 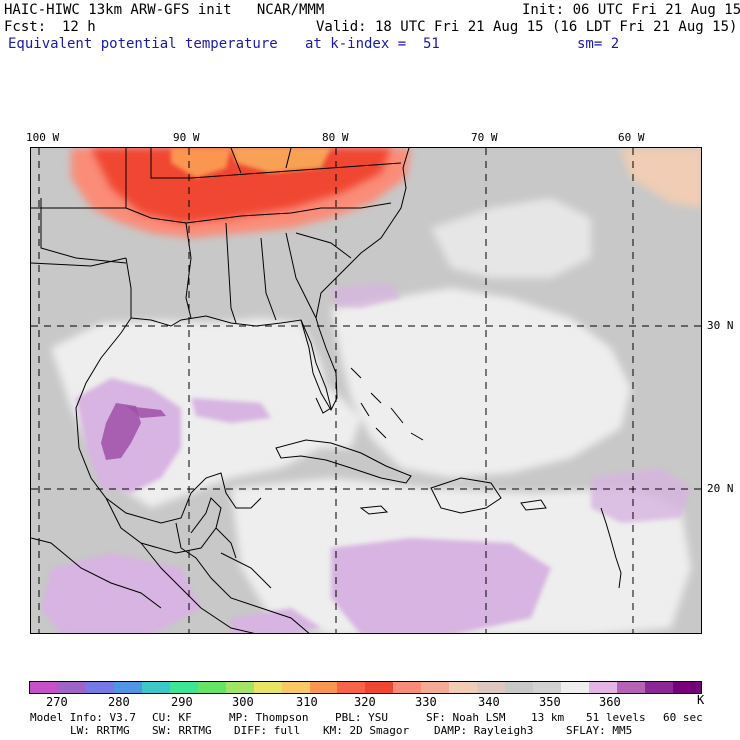 What do you see at coordinates (361, 717) in the screenshot?
I see `footer-pbl: PBL: YSU` at bounding box center [361, 717].